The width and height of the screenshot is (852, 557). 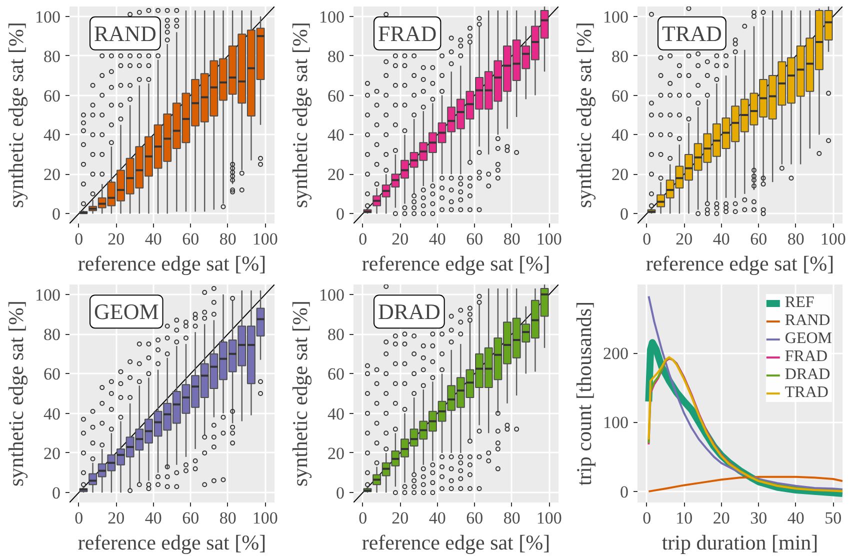 What do you see at coordinates (740, 542) in the screenshot?
I see `x-axis-title: trip duration [min]` at bounding box center [740, 542].